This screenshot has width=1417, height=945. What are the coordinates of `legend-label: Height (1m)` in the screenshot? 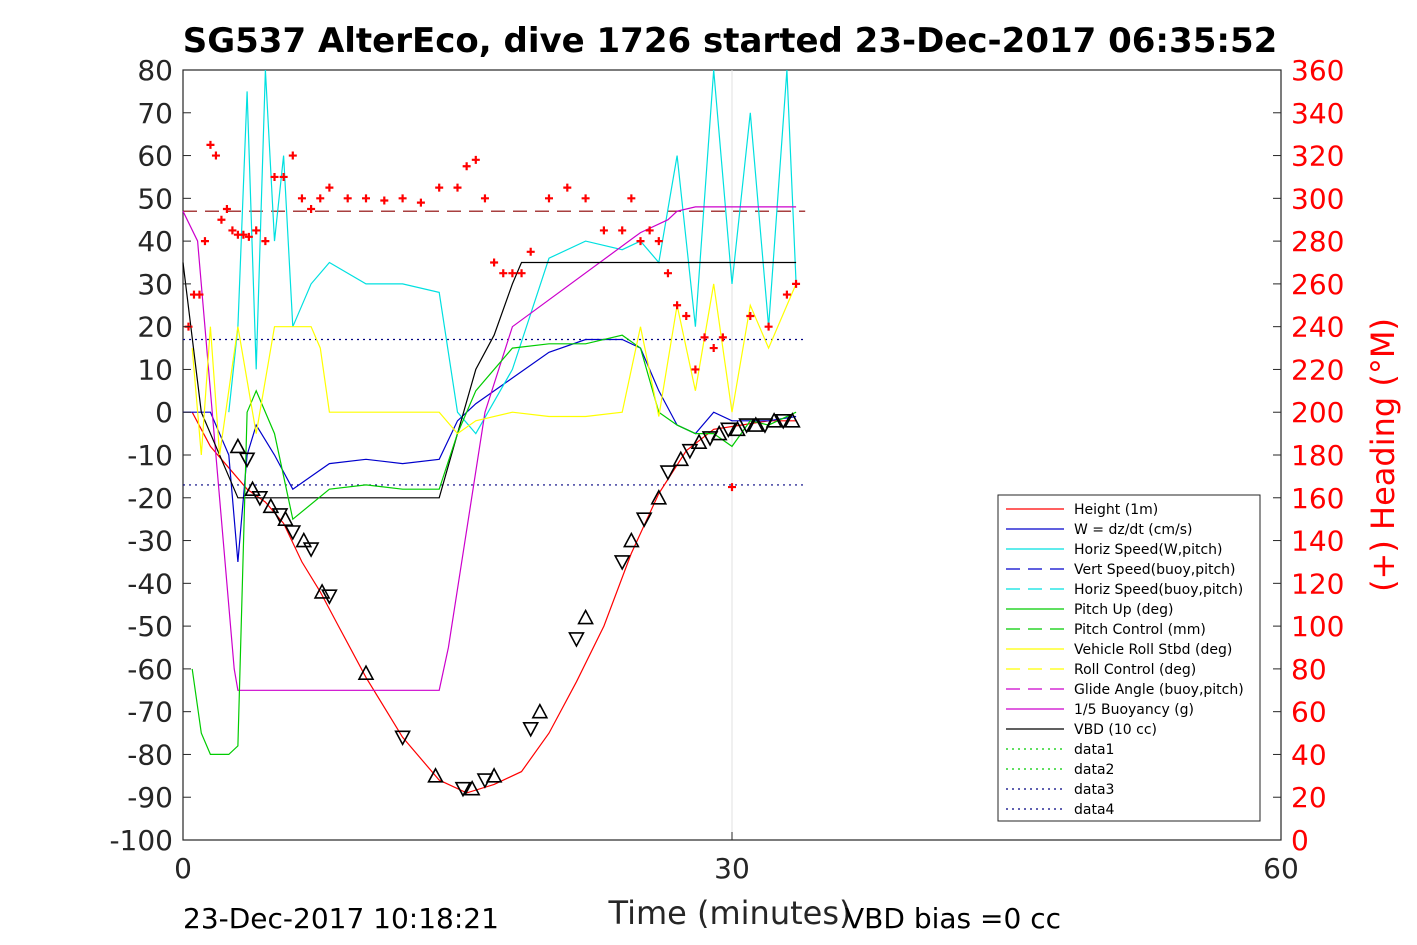 It's located at (1116, 510).